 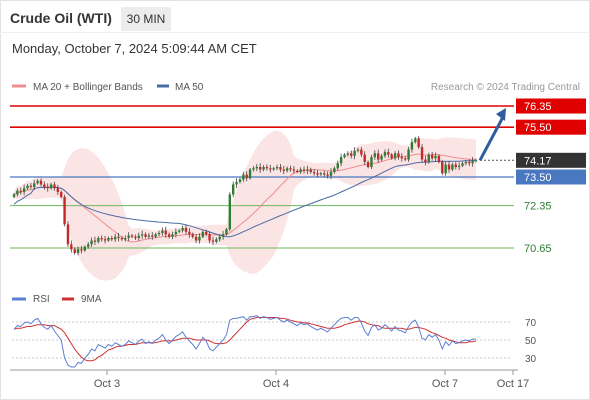 I want to click on timeframe-button: 30 MIN, so click(x=146, y=19).